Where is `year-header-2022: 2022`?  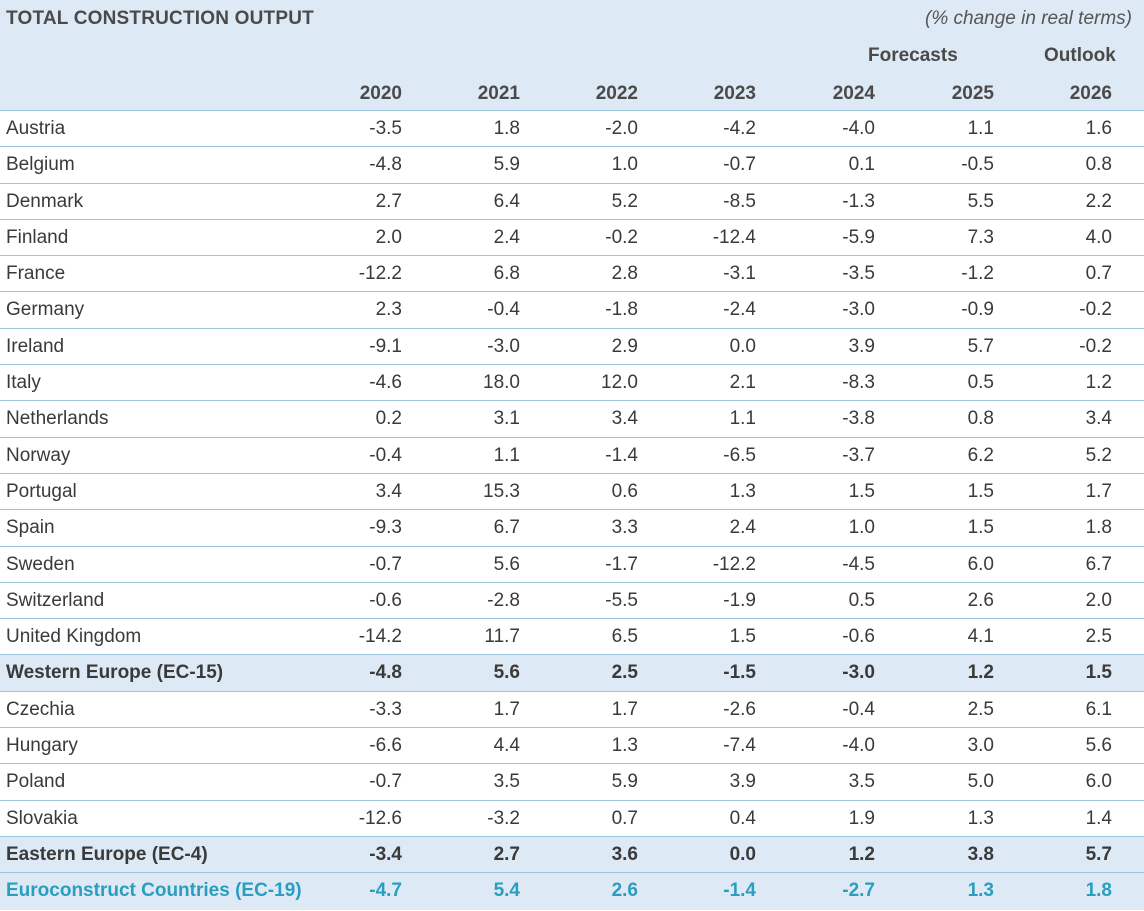
year-header-2022: 2022 is located at coordinates (616, 93).